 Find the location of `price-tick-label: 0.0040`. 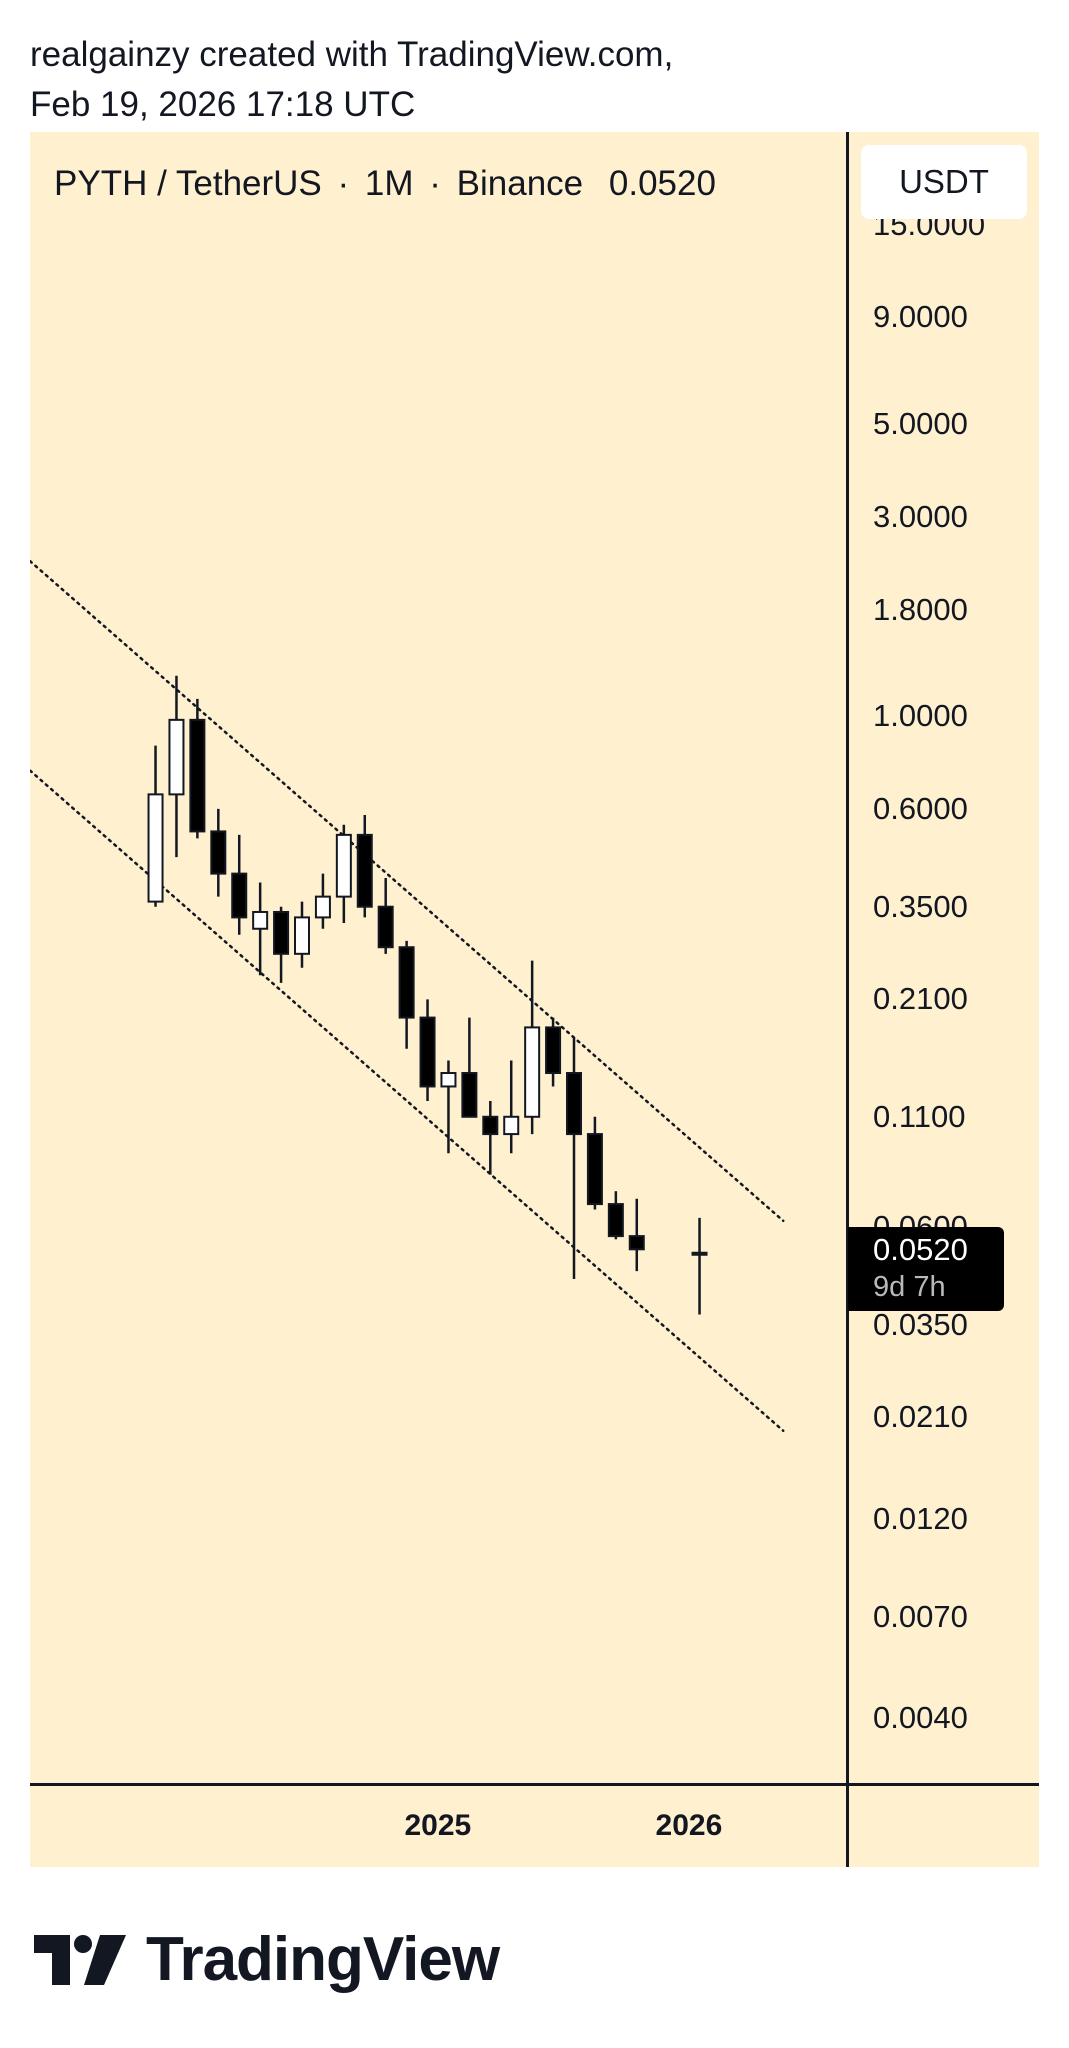

price-tick-label: 0.0040 is located at coordinates (920, 1718).